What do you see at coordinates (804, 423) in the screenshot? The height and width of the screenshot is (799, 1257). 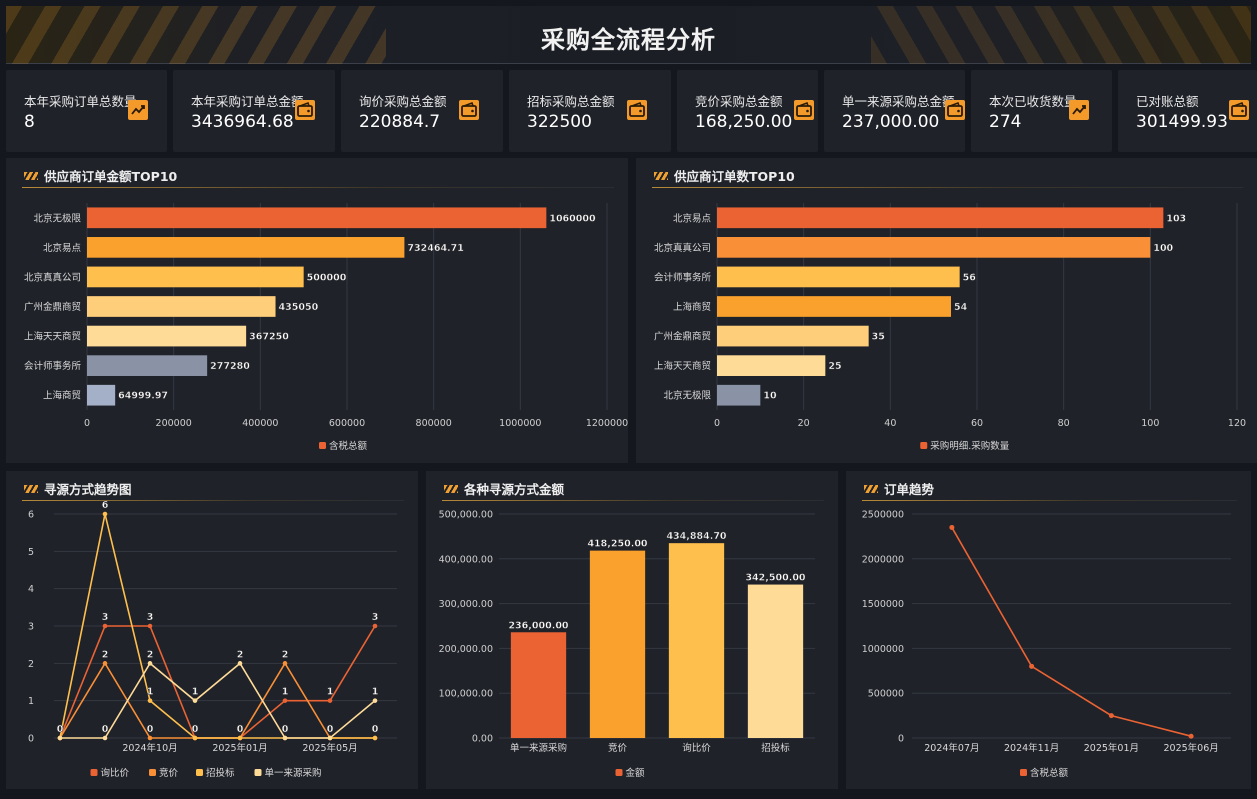 I see `x-tick-label: 20` at bounding box center [804, 423].